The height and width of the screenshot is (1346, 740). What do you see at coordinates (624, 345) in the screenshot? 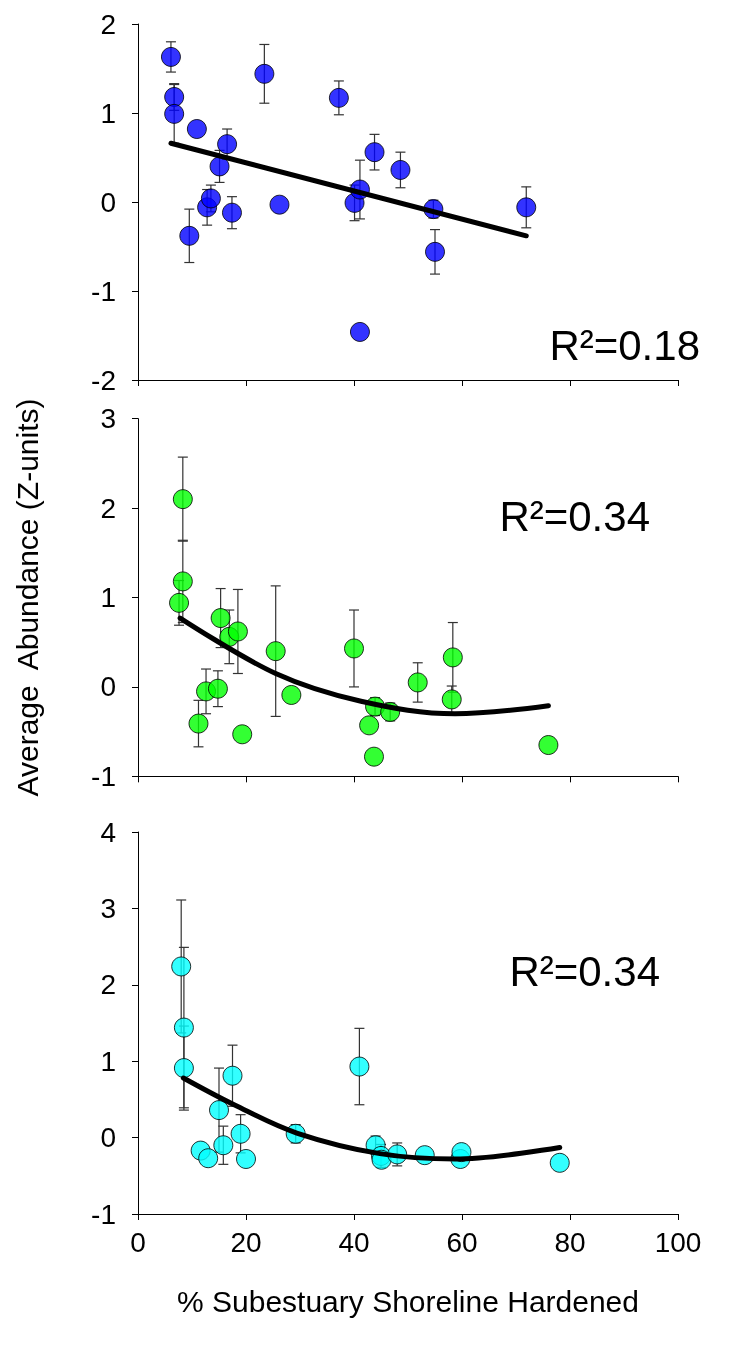
I see `annotation: R²=0.18` at bounding box center [624, 345].